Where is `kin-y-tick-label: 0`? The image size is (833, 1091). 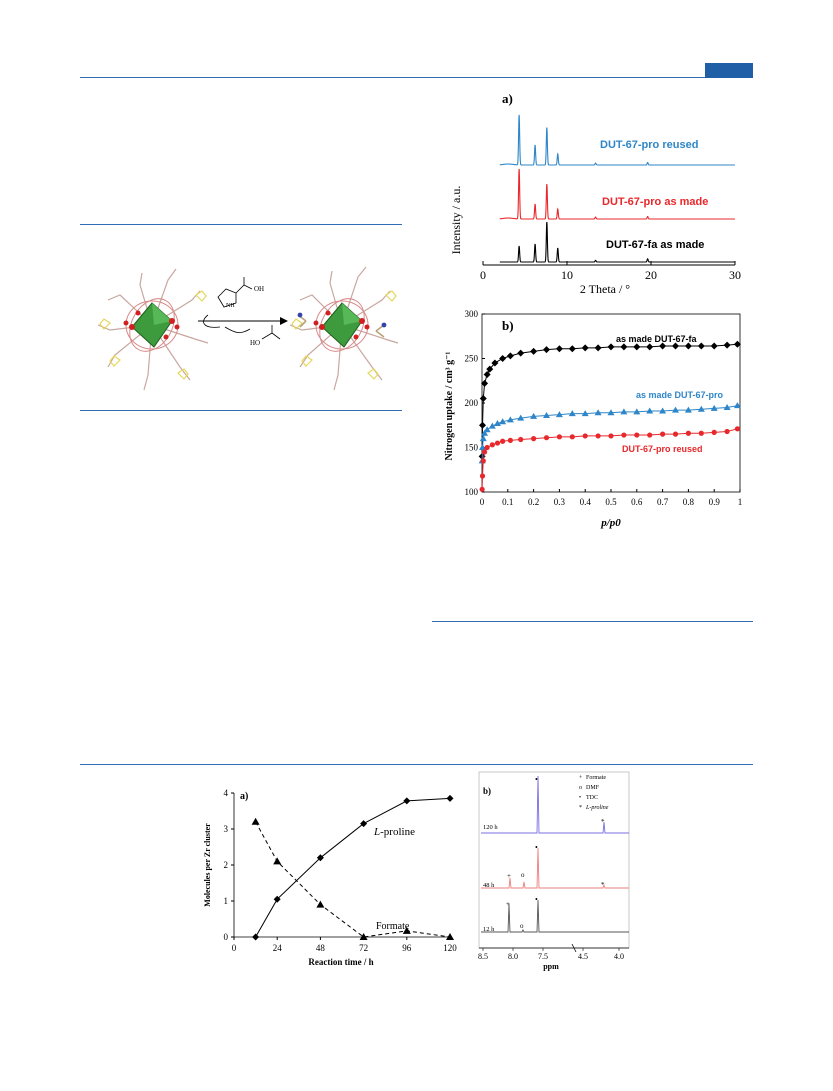 kin-y-tick-label: 0 is located at coordinates (226, 937).